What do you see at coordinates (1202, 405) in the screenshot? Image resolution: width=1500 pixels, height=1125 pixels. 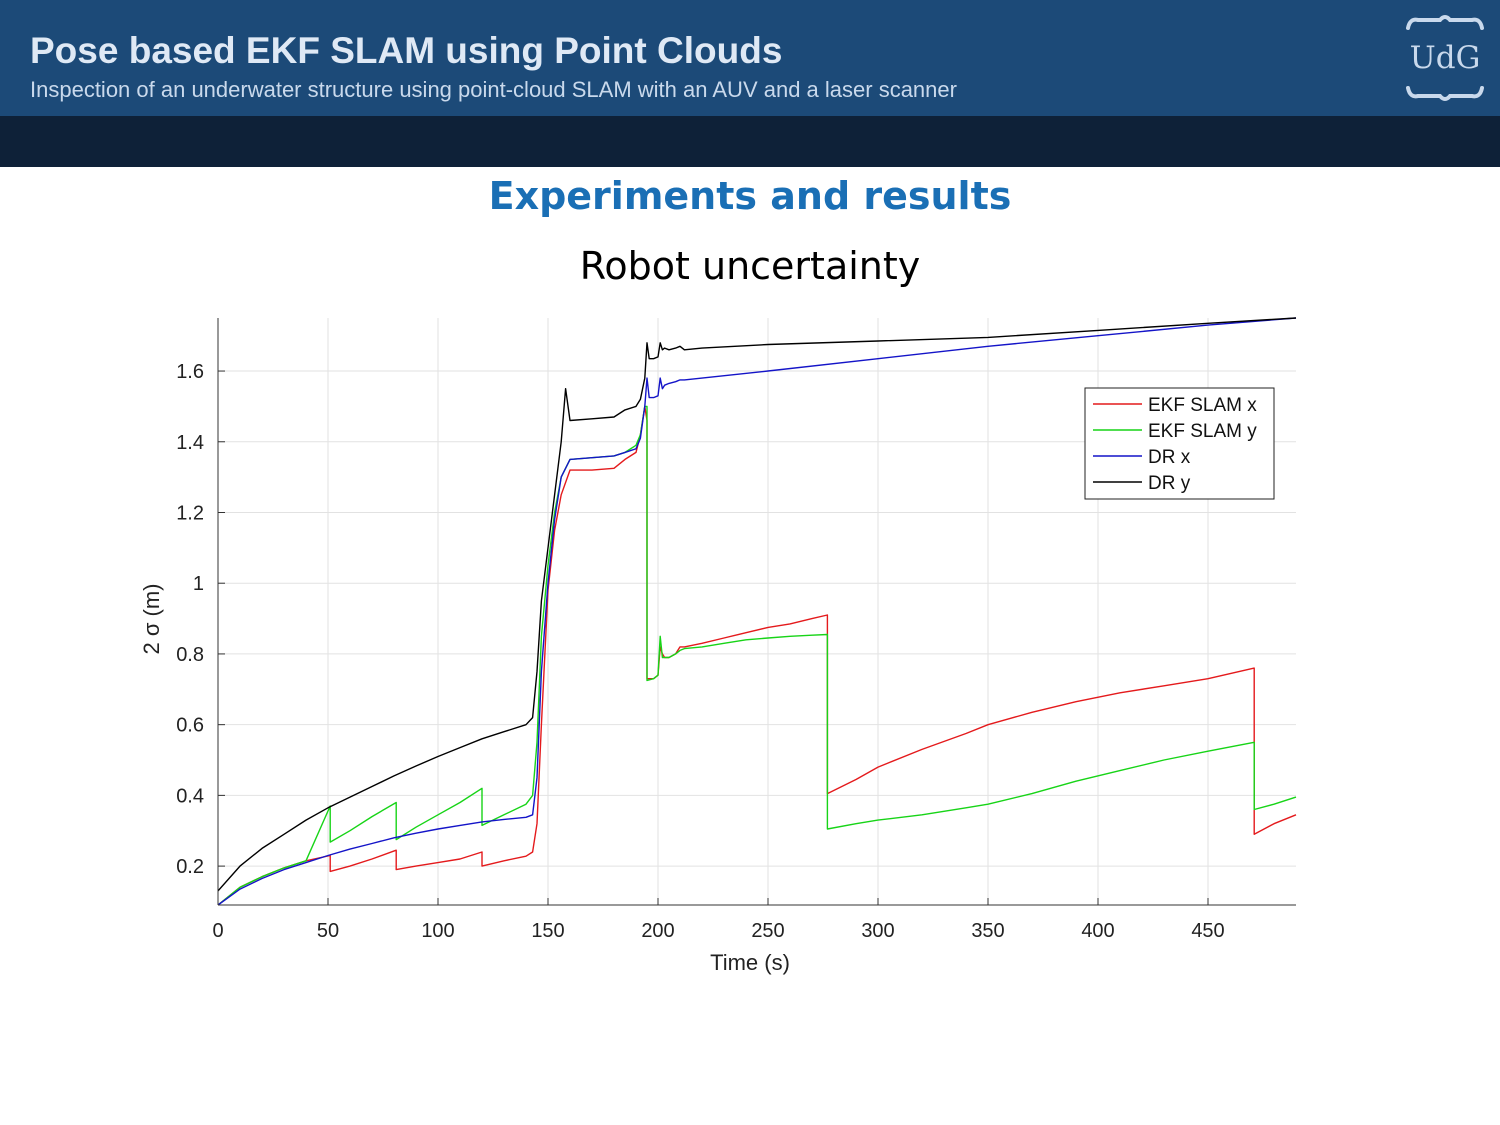 I see `legend-label: EKF SLAM x` at bounding box center [1202, 405].